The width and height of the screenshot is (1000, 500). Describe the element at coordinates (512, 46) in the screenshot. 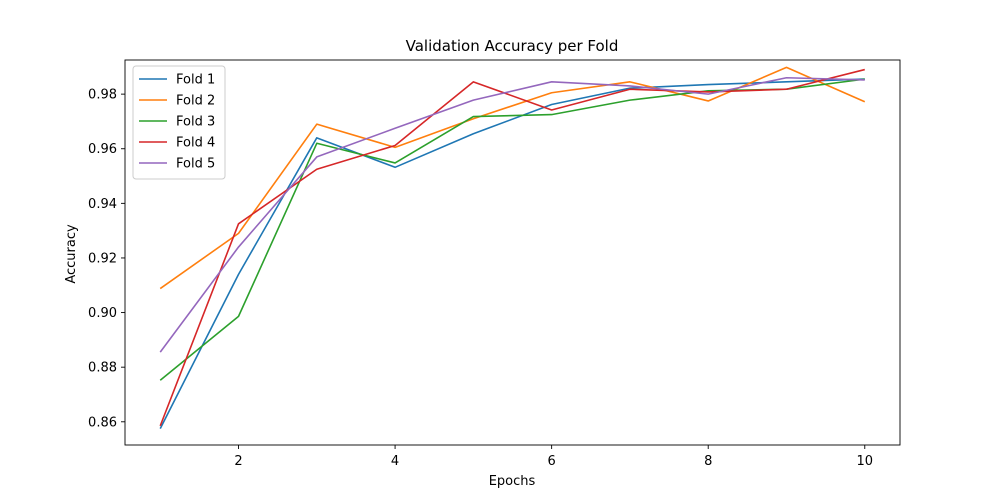

I see `chart-title: Validation Accuracy per Fold` at that location.